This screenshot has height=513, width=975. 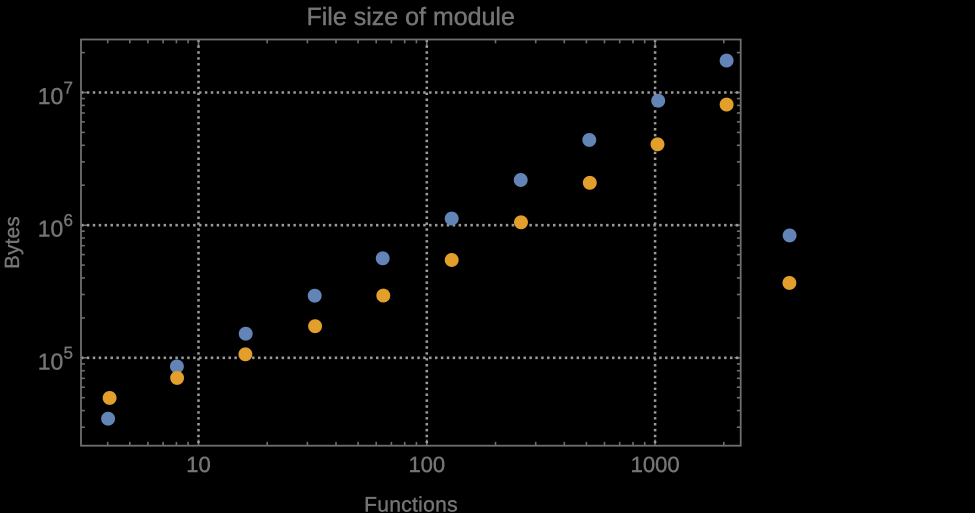 What do you see at coordinates (12, 242) in the screenshot?
I see `svg-text: Bytes` at bounding box center [12, 242].